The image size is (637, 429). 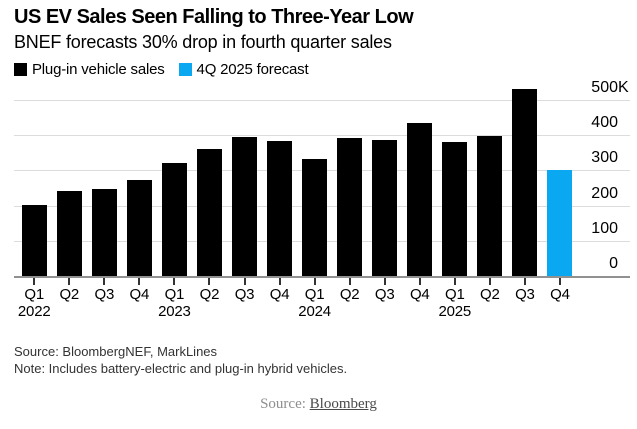 I want to click on y-axis-label-0: 0, so click(x=613, y=263).